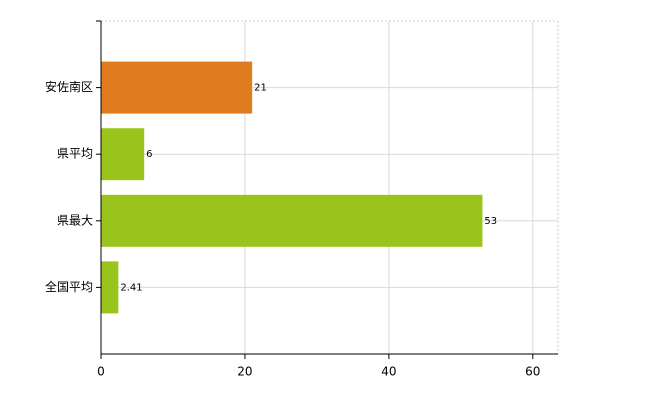  I want to click on y-tick-label: 県平均, so click(75, 154).